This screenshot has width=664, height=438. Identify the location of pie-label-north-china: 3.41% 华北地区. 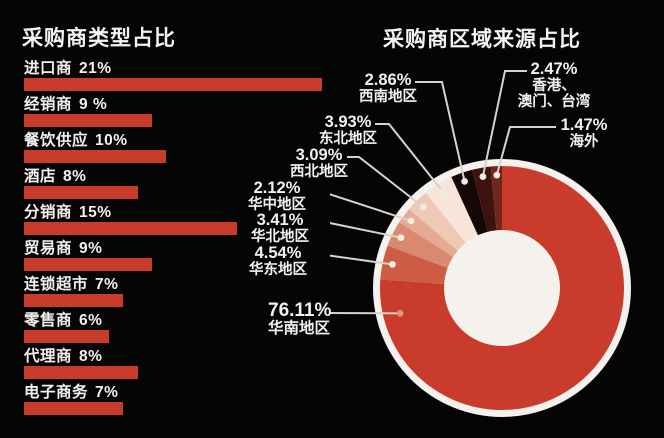
(280, 228).